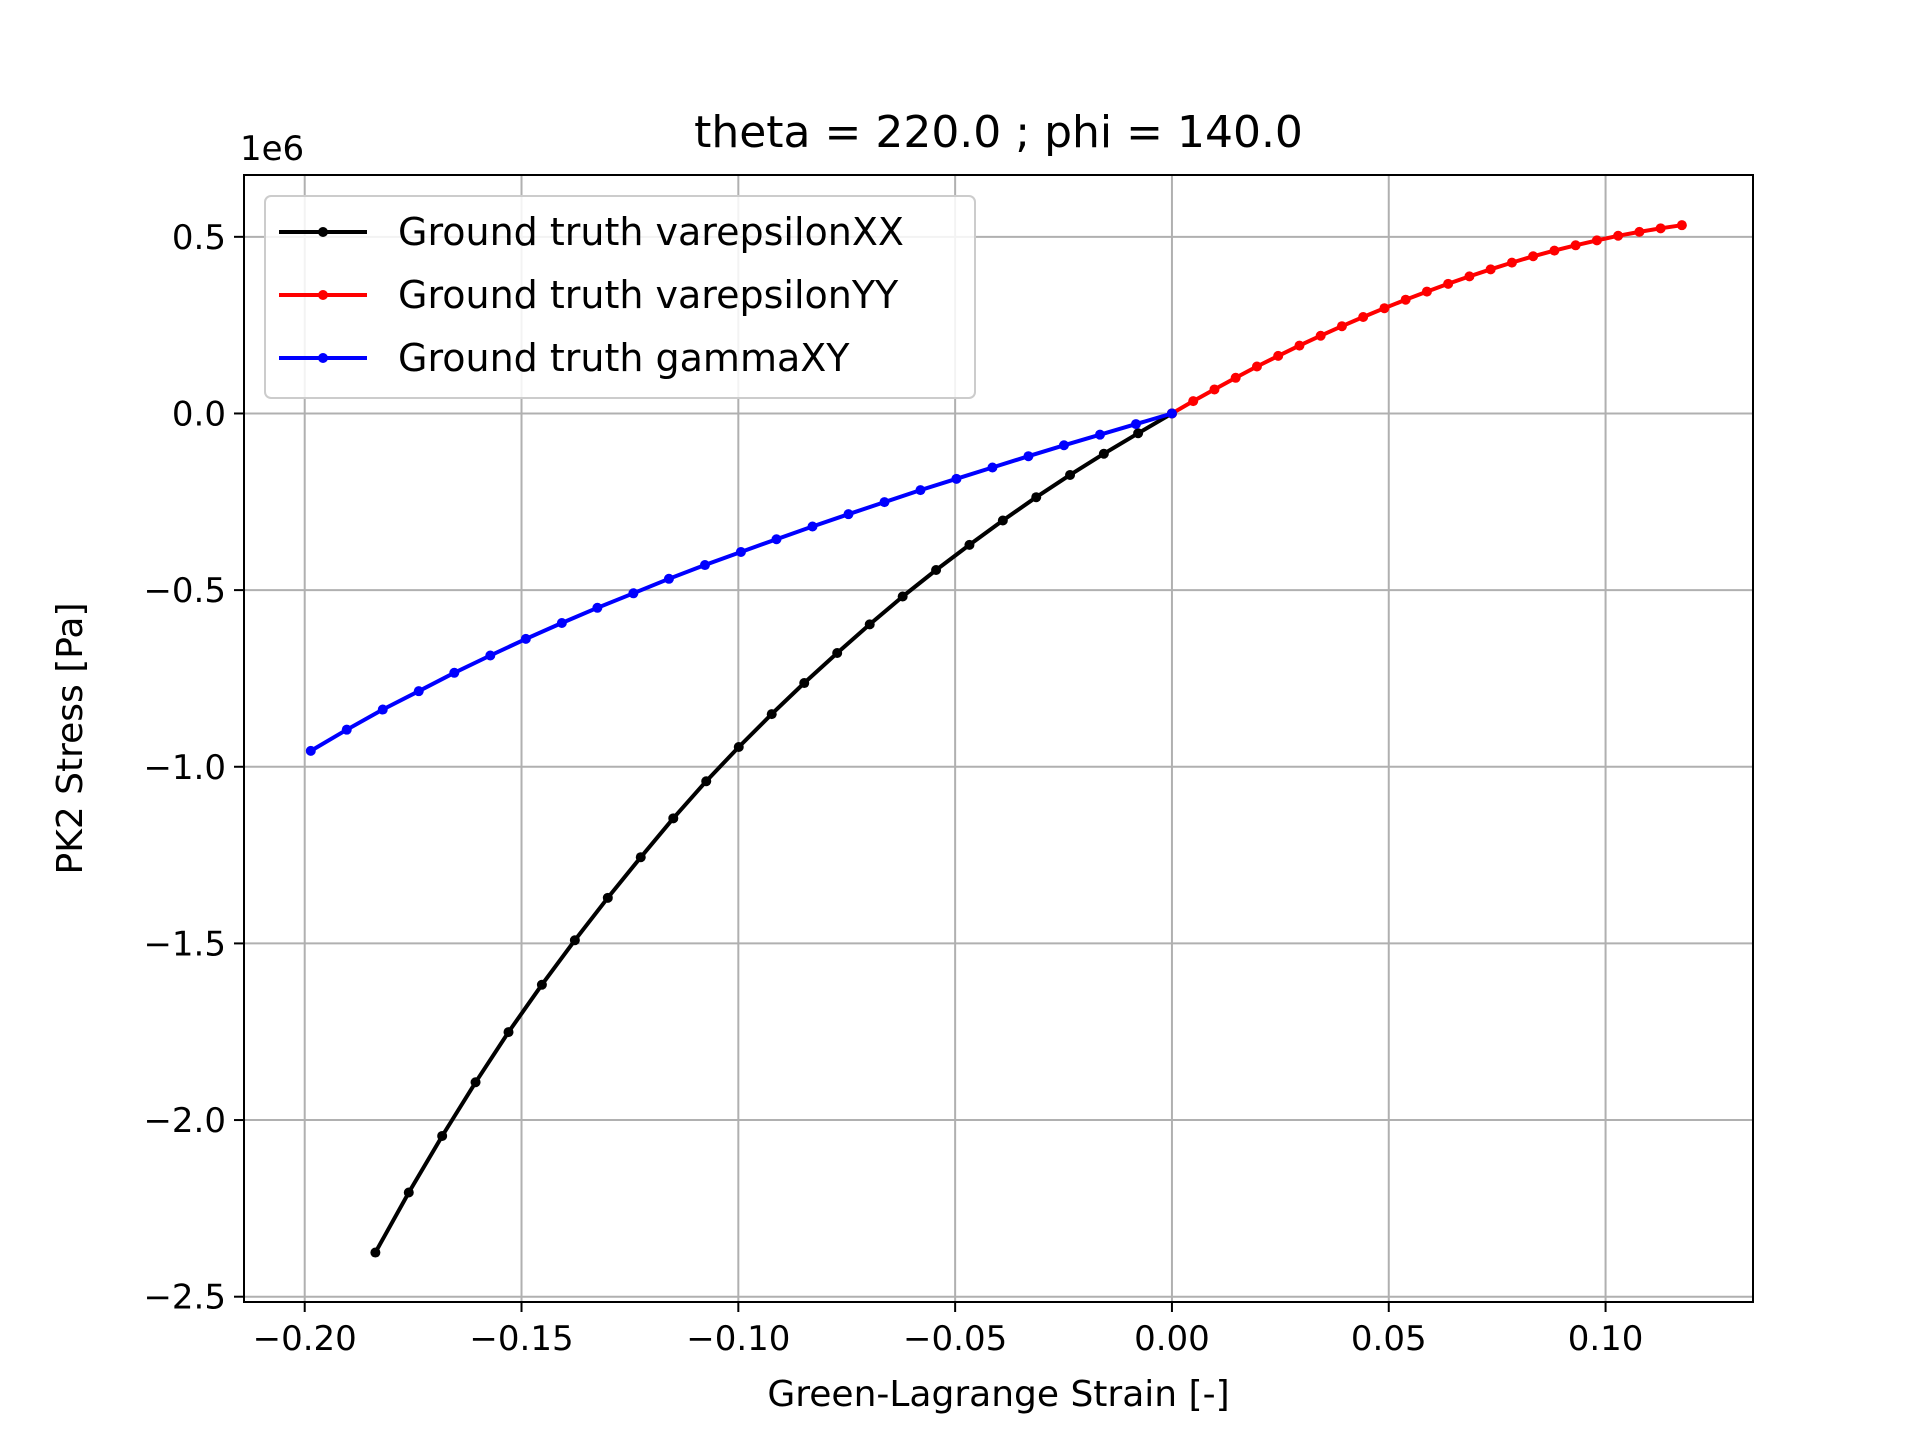 The height and width of the screenshot is (1440, 1920). Describe the element at coordinates (184, 1121) in the screenshot. I see `y-tick-label: −2.0` at that location.